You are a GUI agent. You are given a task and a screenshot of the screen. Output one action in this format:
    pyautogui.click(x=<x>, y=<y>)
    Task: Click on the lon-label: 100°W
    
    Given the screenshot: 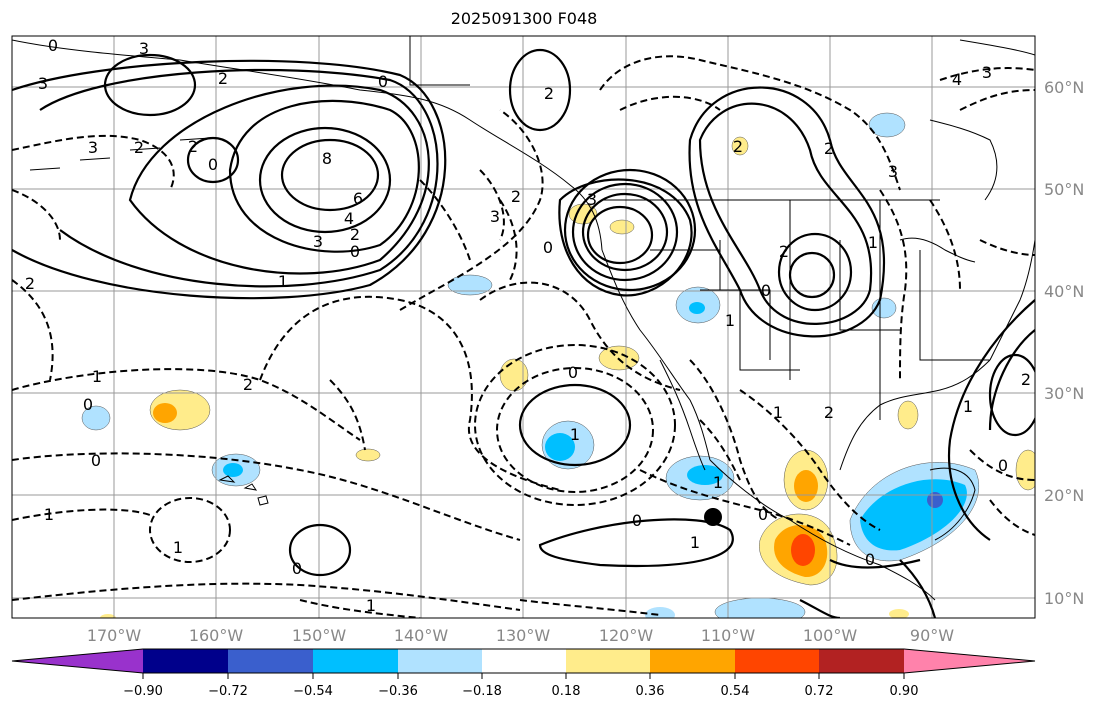 What is the action you would take?
    pyautogui.click(x=830, y=635)
    